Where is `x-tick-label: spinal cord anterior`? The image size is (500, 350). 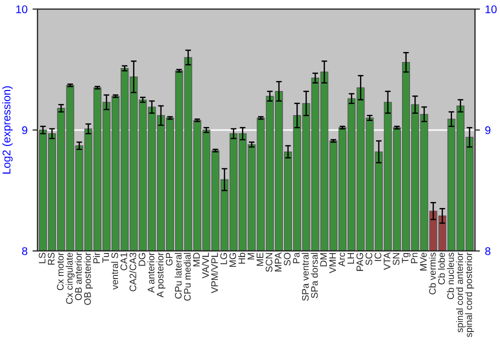
x-tick-label: spinal cord anterior is located at coordinates (460, 292).